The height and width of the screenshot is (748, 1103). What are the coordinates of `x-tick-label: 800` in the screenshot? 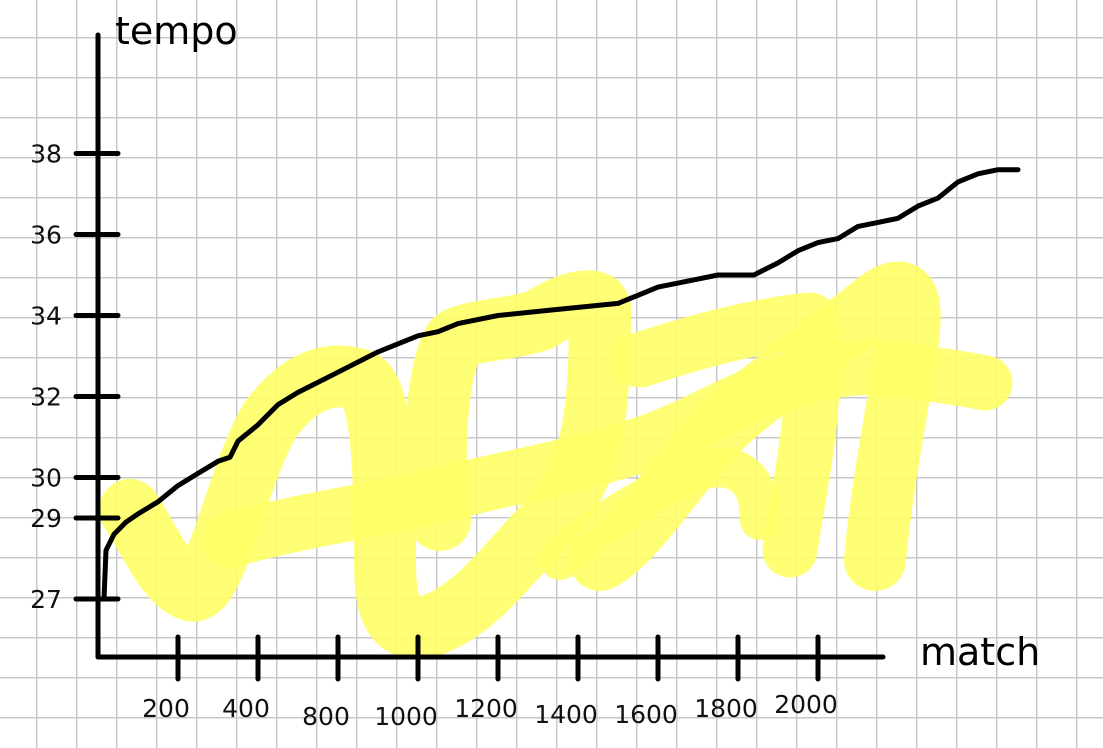 It's located at (326, 716).